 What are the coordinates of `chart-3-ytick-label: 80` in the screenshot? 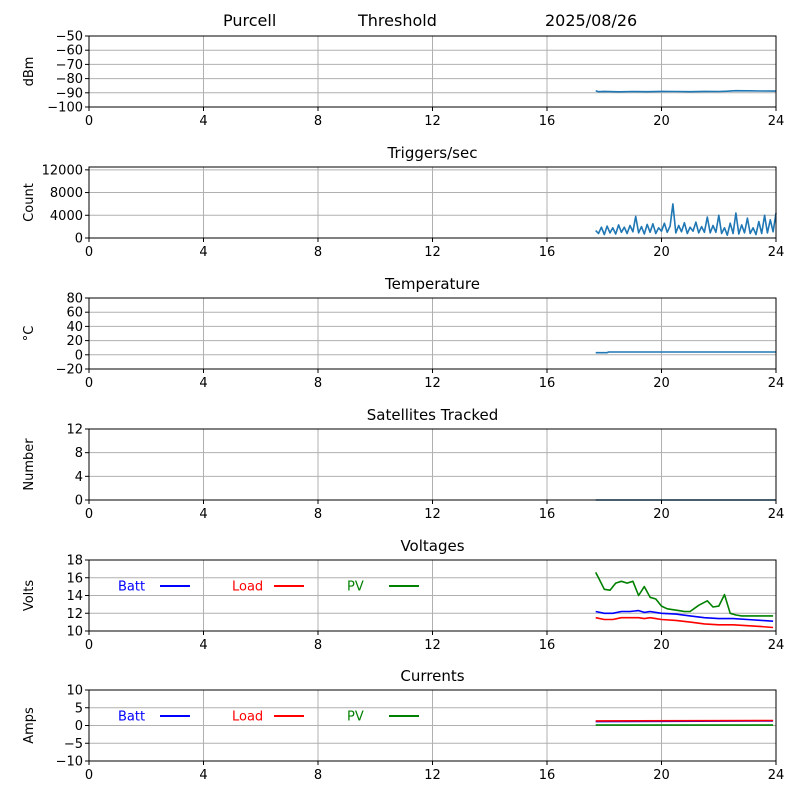 It's located at (74, 299).